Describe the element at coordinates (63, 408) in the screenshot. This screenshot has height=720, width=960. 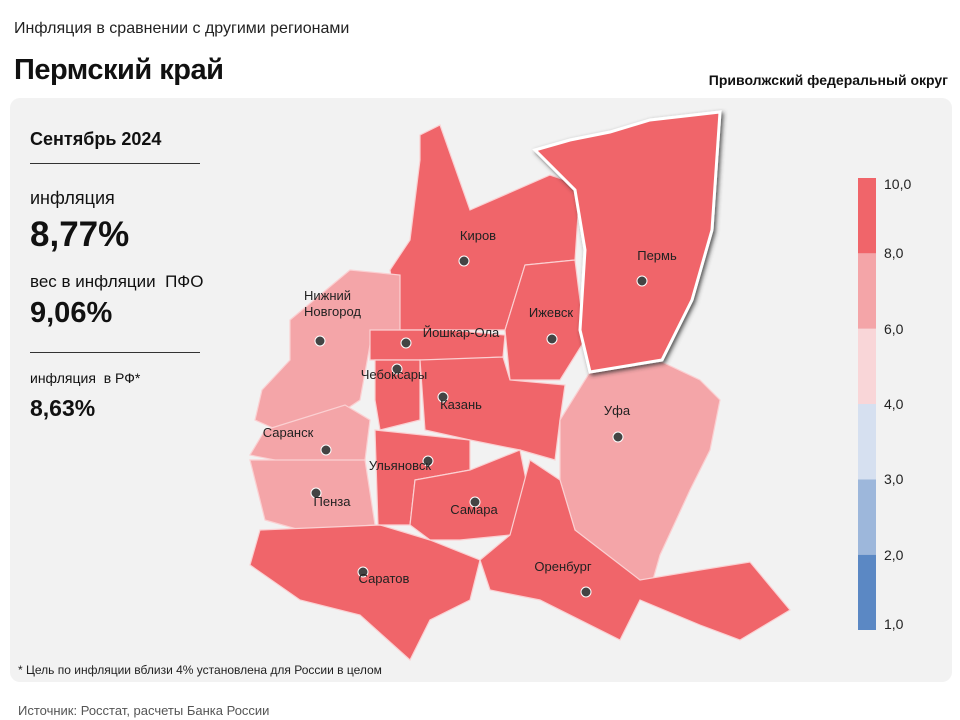
I see `rf-value: 8,63%` at that location.